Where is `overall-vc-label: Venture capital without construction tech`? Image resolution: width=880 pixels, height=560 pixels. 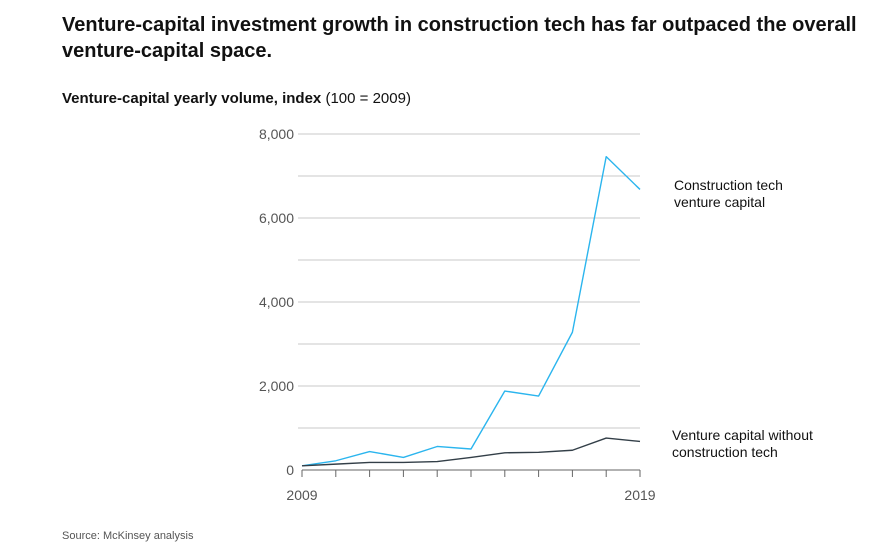 overall-vc-label: Venture capital without construction tech is located at coordinates (742, 443).